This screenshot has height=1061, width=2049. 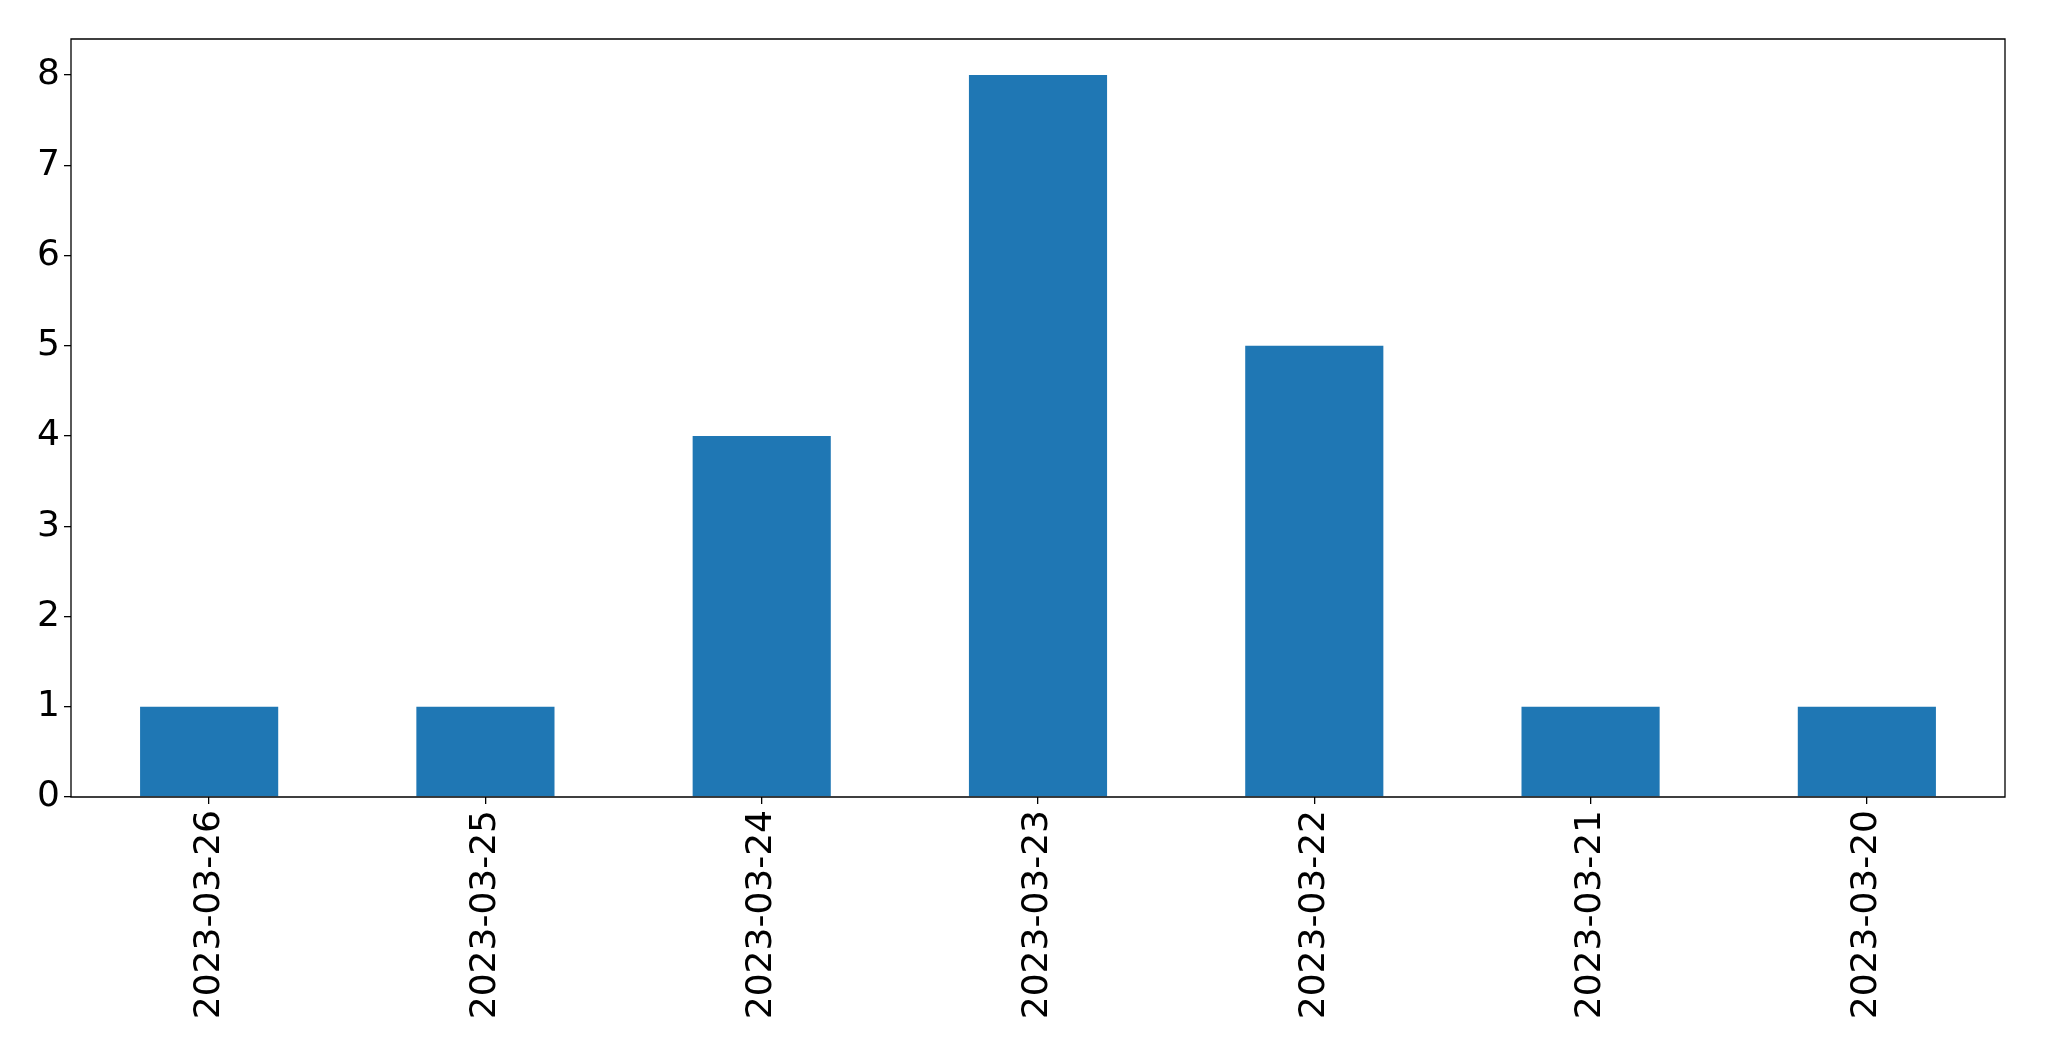 What do you see at coordinates (1311, 915) in the screenshot?
I see `x-tick-label: 2023-03-22` at bounding box center [1311, 915].